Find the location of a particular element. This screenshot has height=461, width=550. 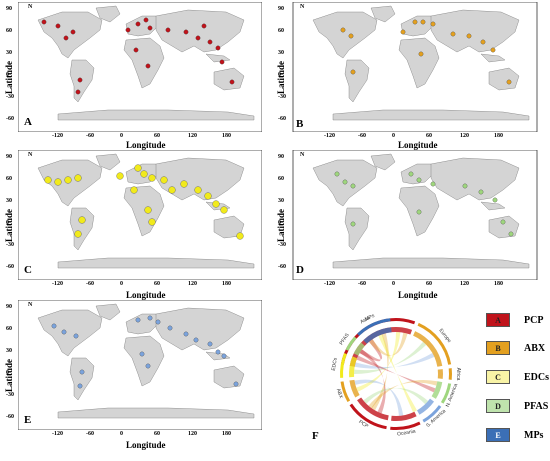

points-b is located at coordinates (426, 52).